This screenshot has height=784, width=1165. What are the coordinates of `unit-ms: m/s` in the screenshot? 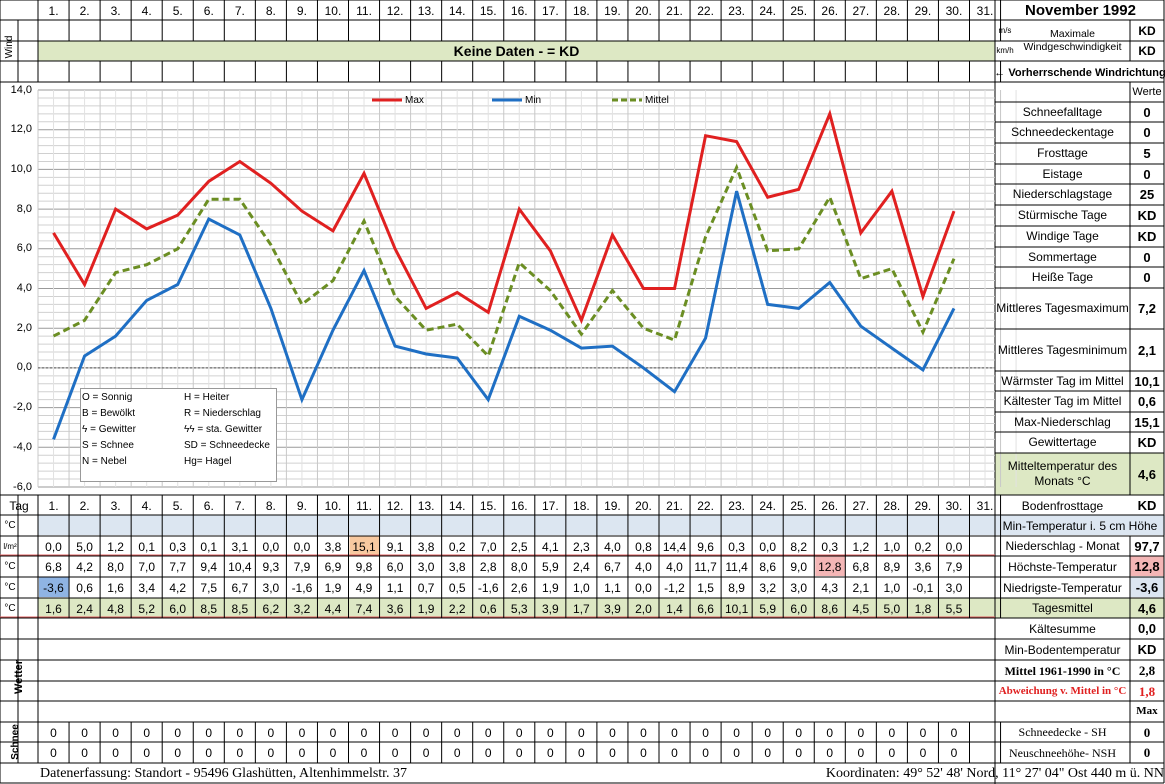 It's located at (1005, 30).